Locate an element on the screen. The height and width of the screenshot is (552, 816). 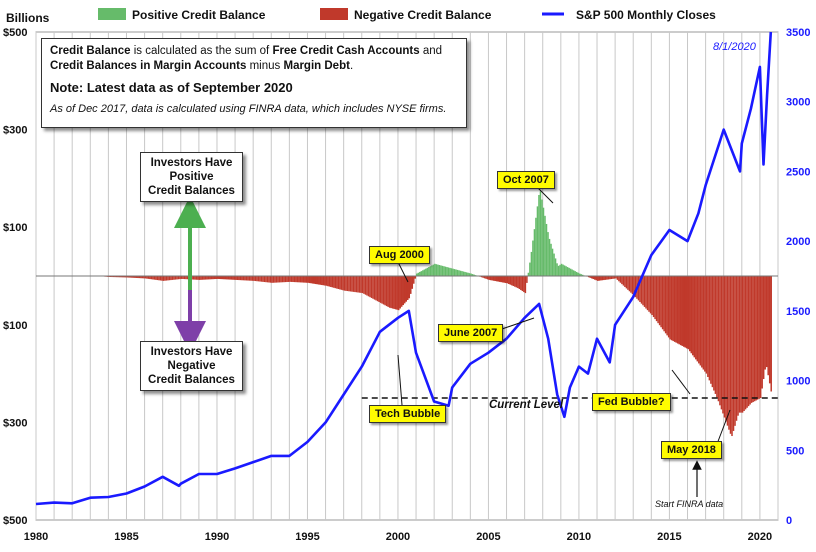
left-tick-label: $100 is located at coordinates (15, 228).